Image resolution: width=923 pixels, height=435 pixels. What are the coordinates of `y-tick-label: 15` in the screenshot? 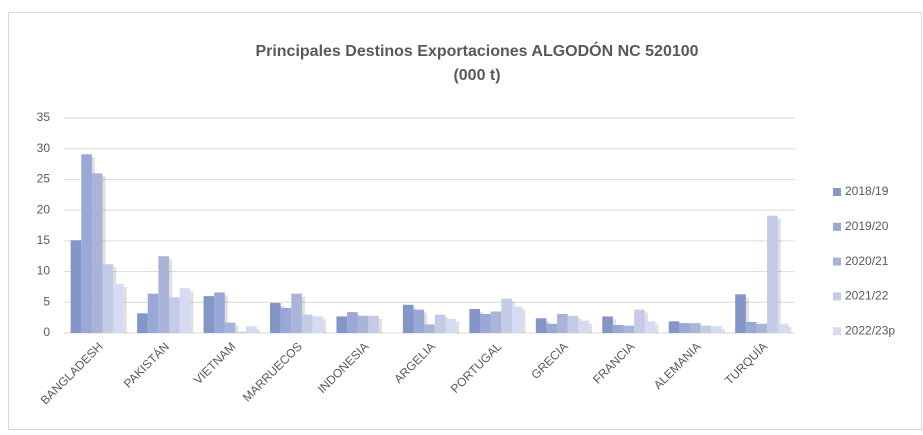 It's located at (44, 240).